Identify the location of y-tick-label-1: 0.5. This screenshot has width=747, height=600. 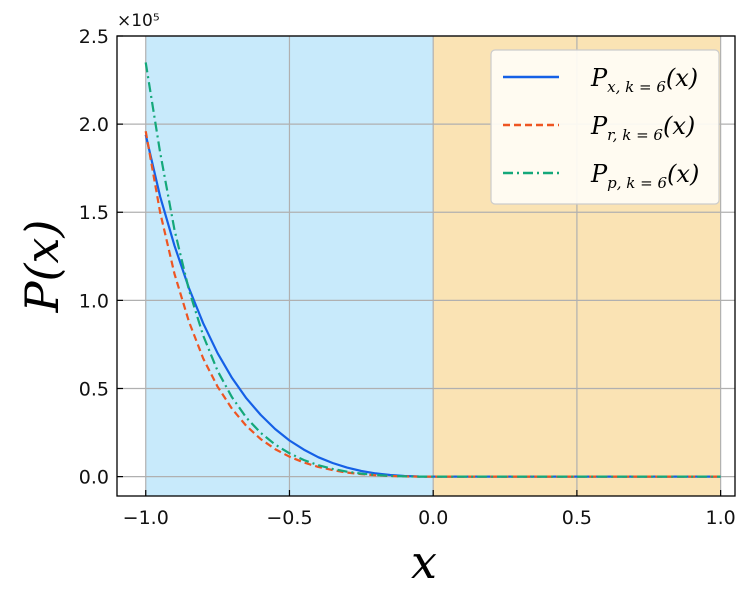
(94, 389).